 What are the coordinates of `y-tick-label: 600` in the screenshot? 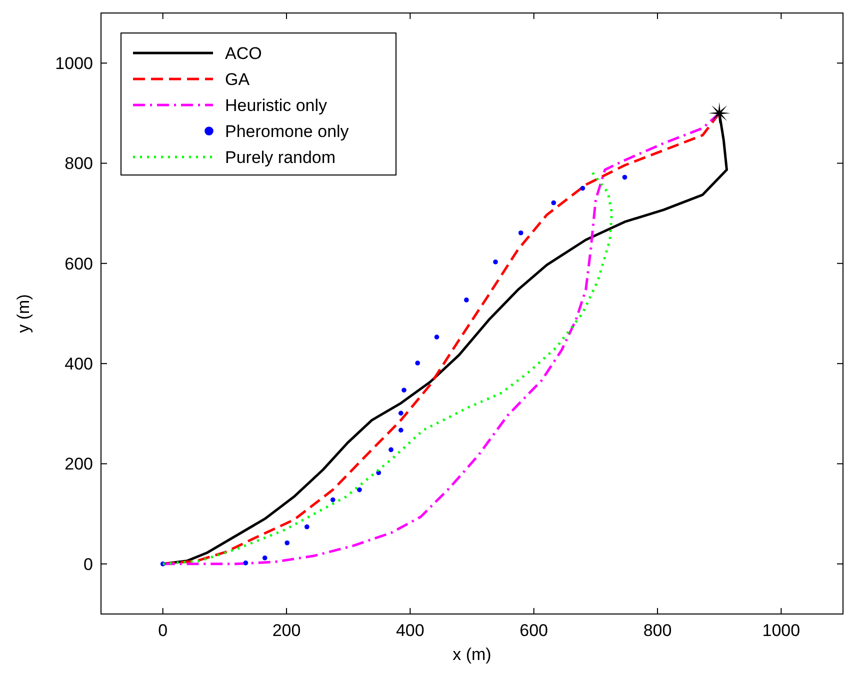 It's located at (78, 264).